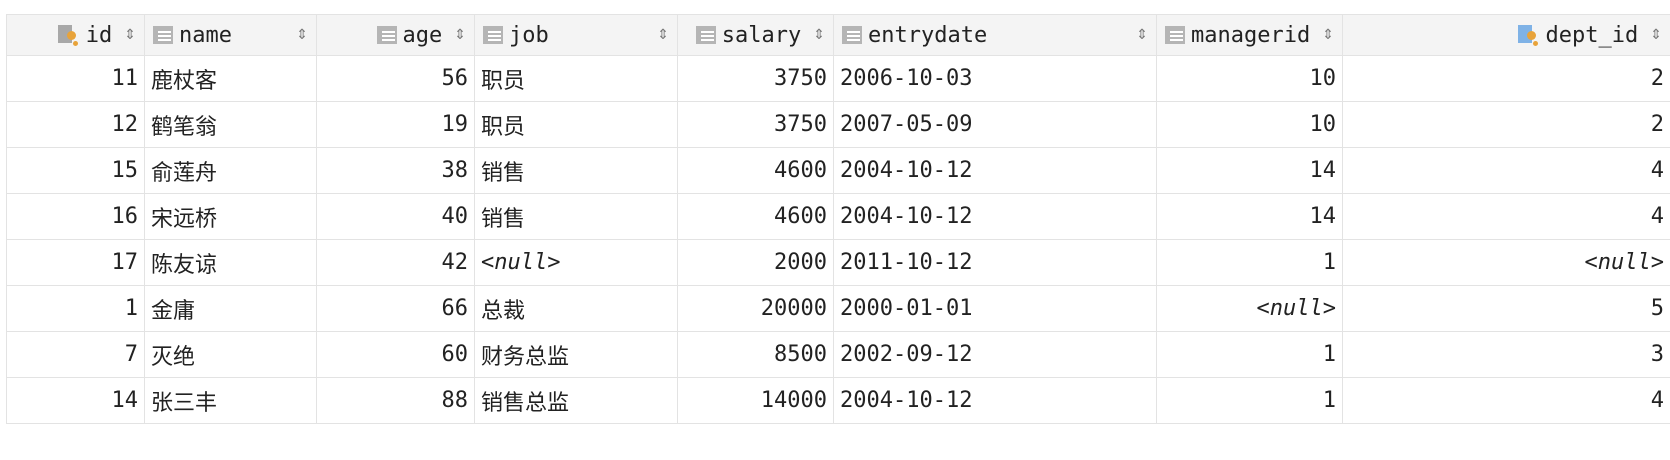 Image resolution: width=1670 pixels, height=460 pixels. Describe the element at coordinates (1506, 262) in the screenshot. I see `cell-dept_id: <null>` at that location.